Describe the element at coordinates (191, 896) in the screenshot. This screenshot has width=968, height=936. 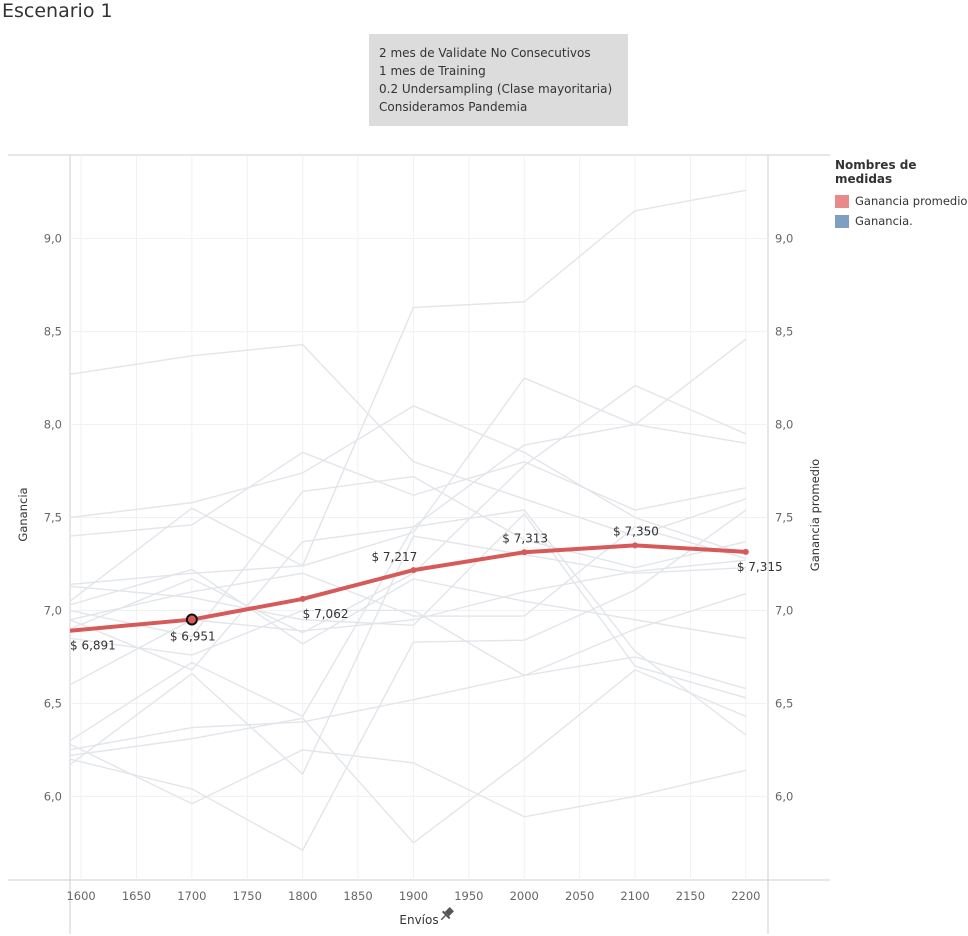
I see `x-tick-label: 1700` at that location.